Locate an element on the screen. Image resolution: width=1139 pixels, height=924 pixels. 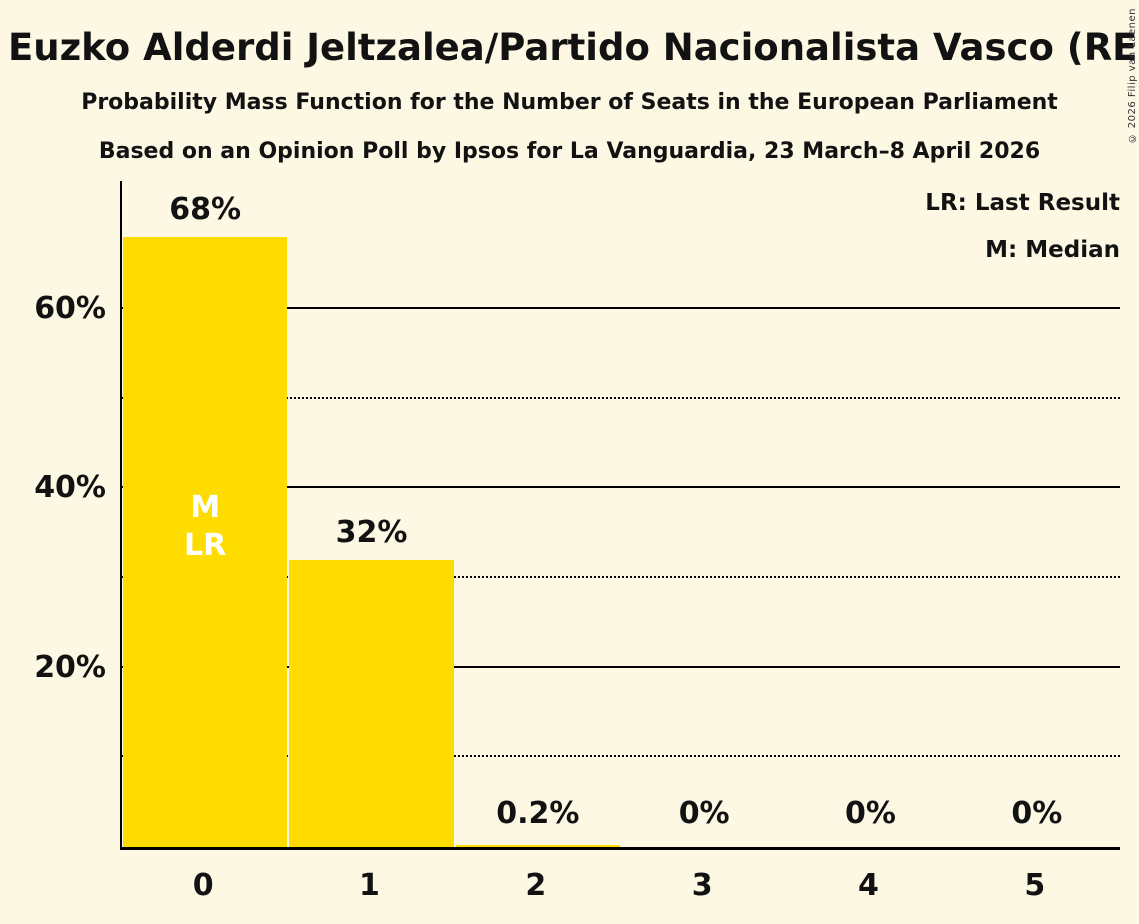
bar-slot-5: 0% is located at coordinates (1037, 514).